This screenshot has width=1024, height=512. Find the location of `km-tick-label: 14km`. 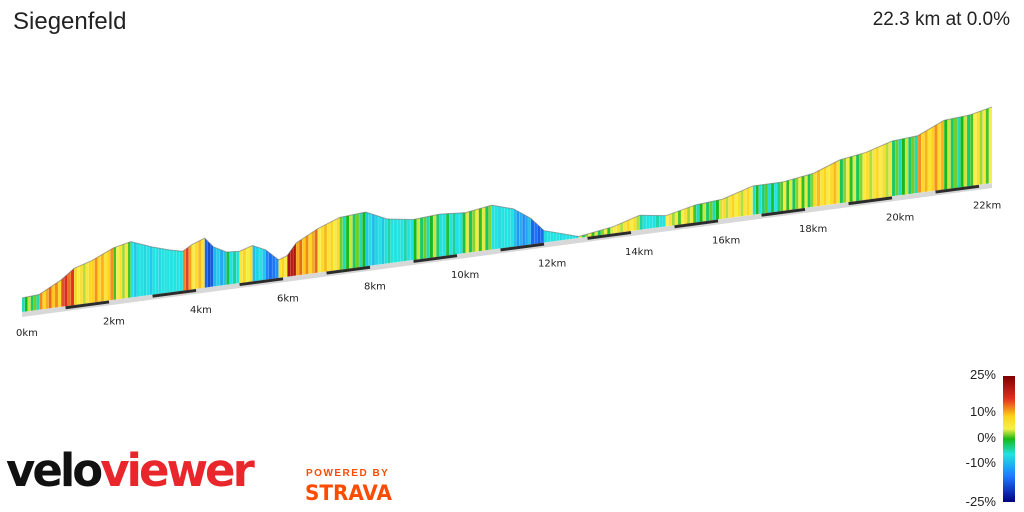

km-tick-label: 14km is located at coordinates (639, 252).